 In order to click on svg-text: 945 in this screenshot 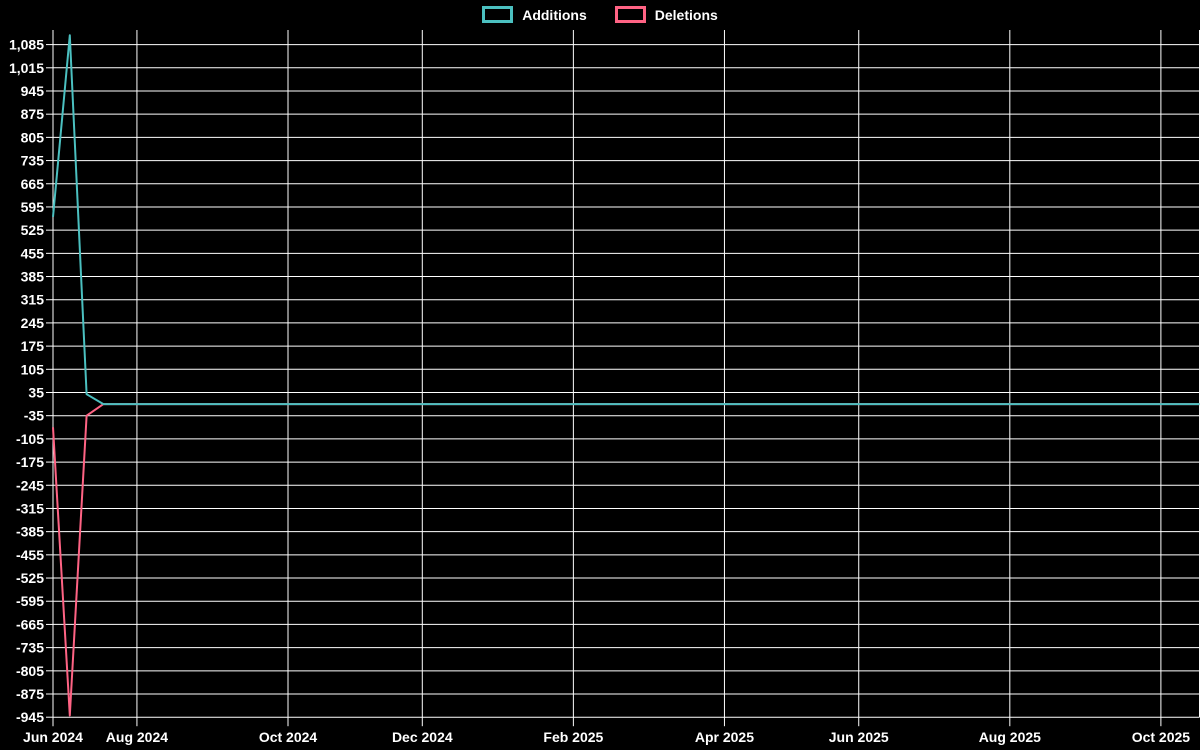, I will do `click(33, 91)`.